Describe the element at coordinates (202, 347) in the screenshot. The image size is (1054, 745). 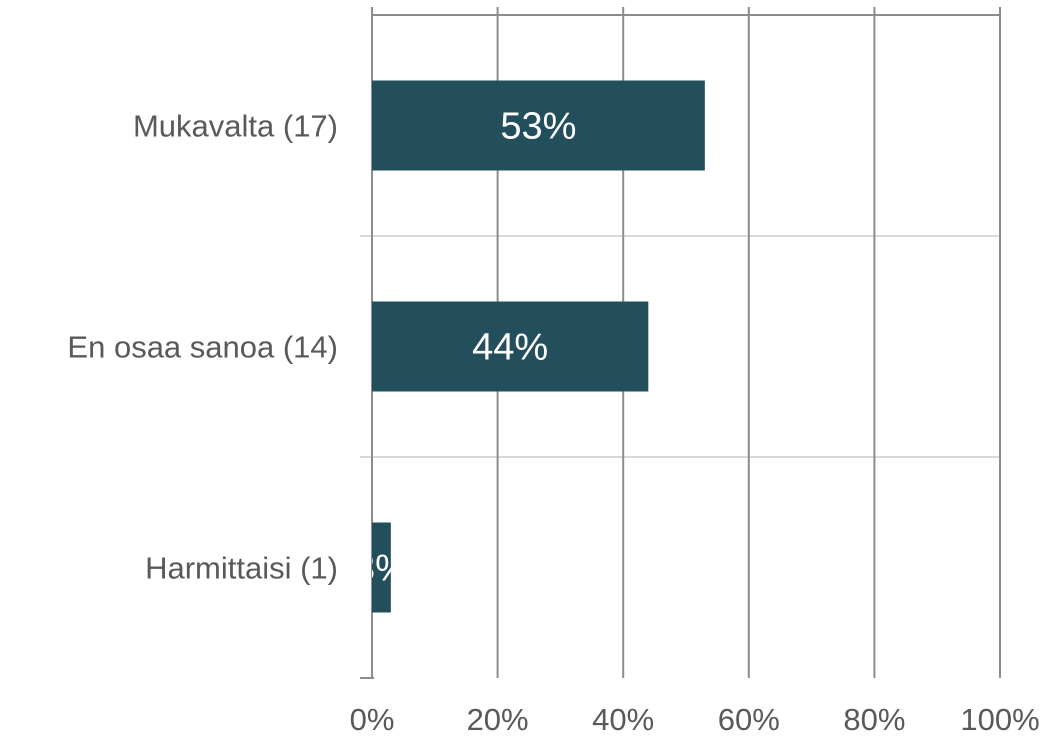
I see `category-label: En osaa sanoa (14)` at that location.